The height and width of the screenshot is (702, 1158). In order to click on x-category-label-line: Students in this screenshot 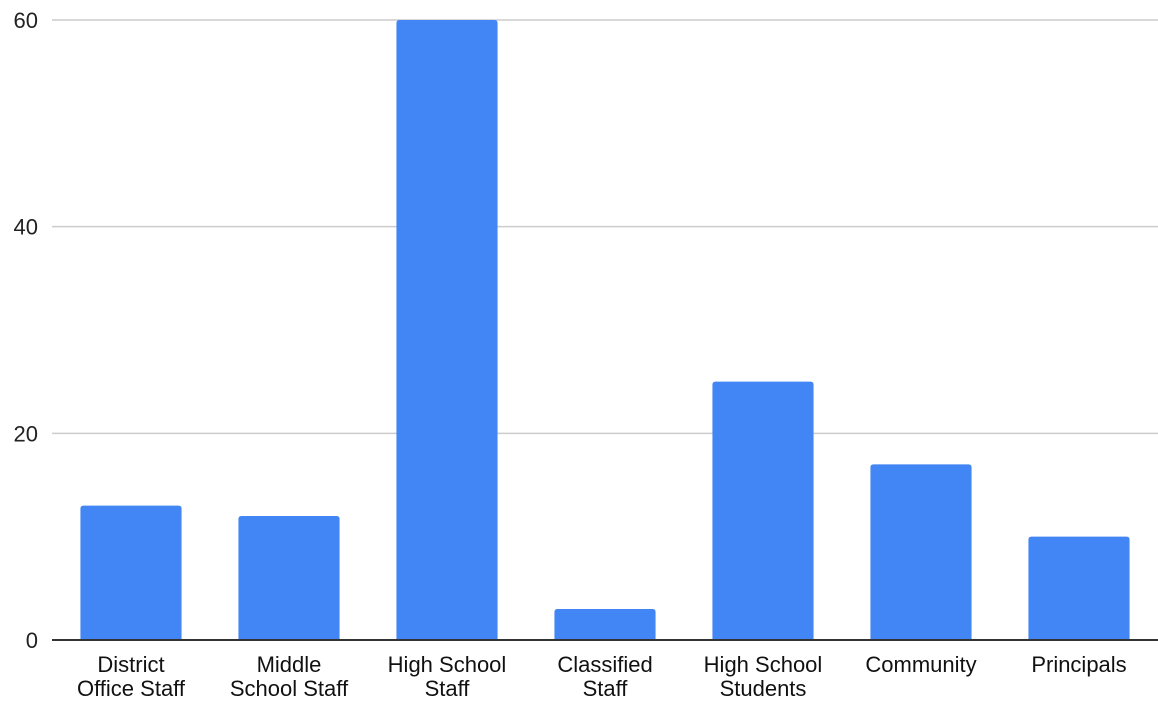, I will do `click(763, 688)`.